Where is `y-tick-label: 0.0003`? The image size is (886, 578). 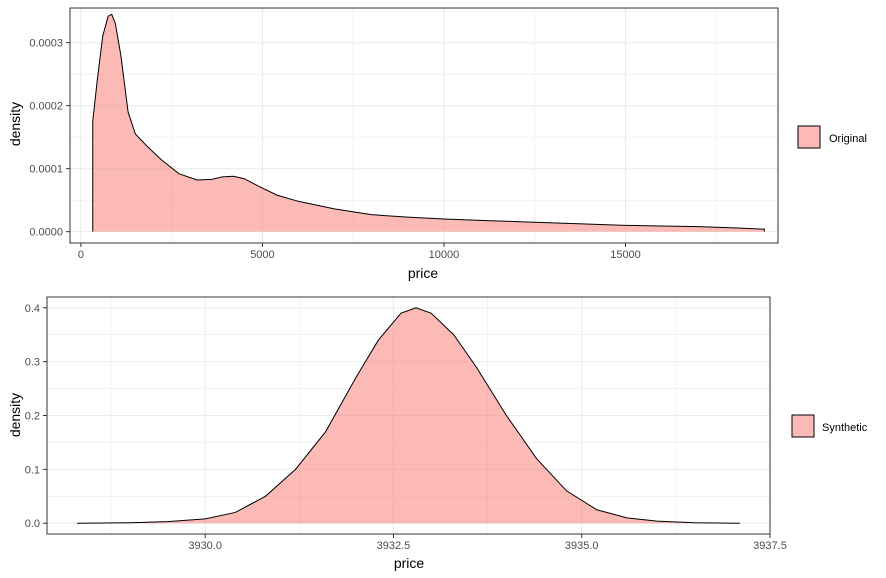 y-tick-label: 0.0003 is located at coordinates (46, 44).